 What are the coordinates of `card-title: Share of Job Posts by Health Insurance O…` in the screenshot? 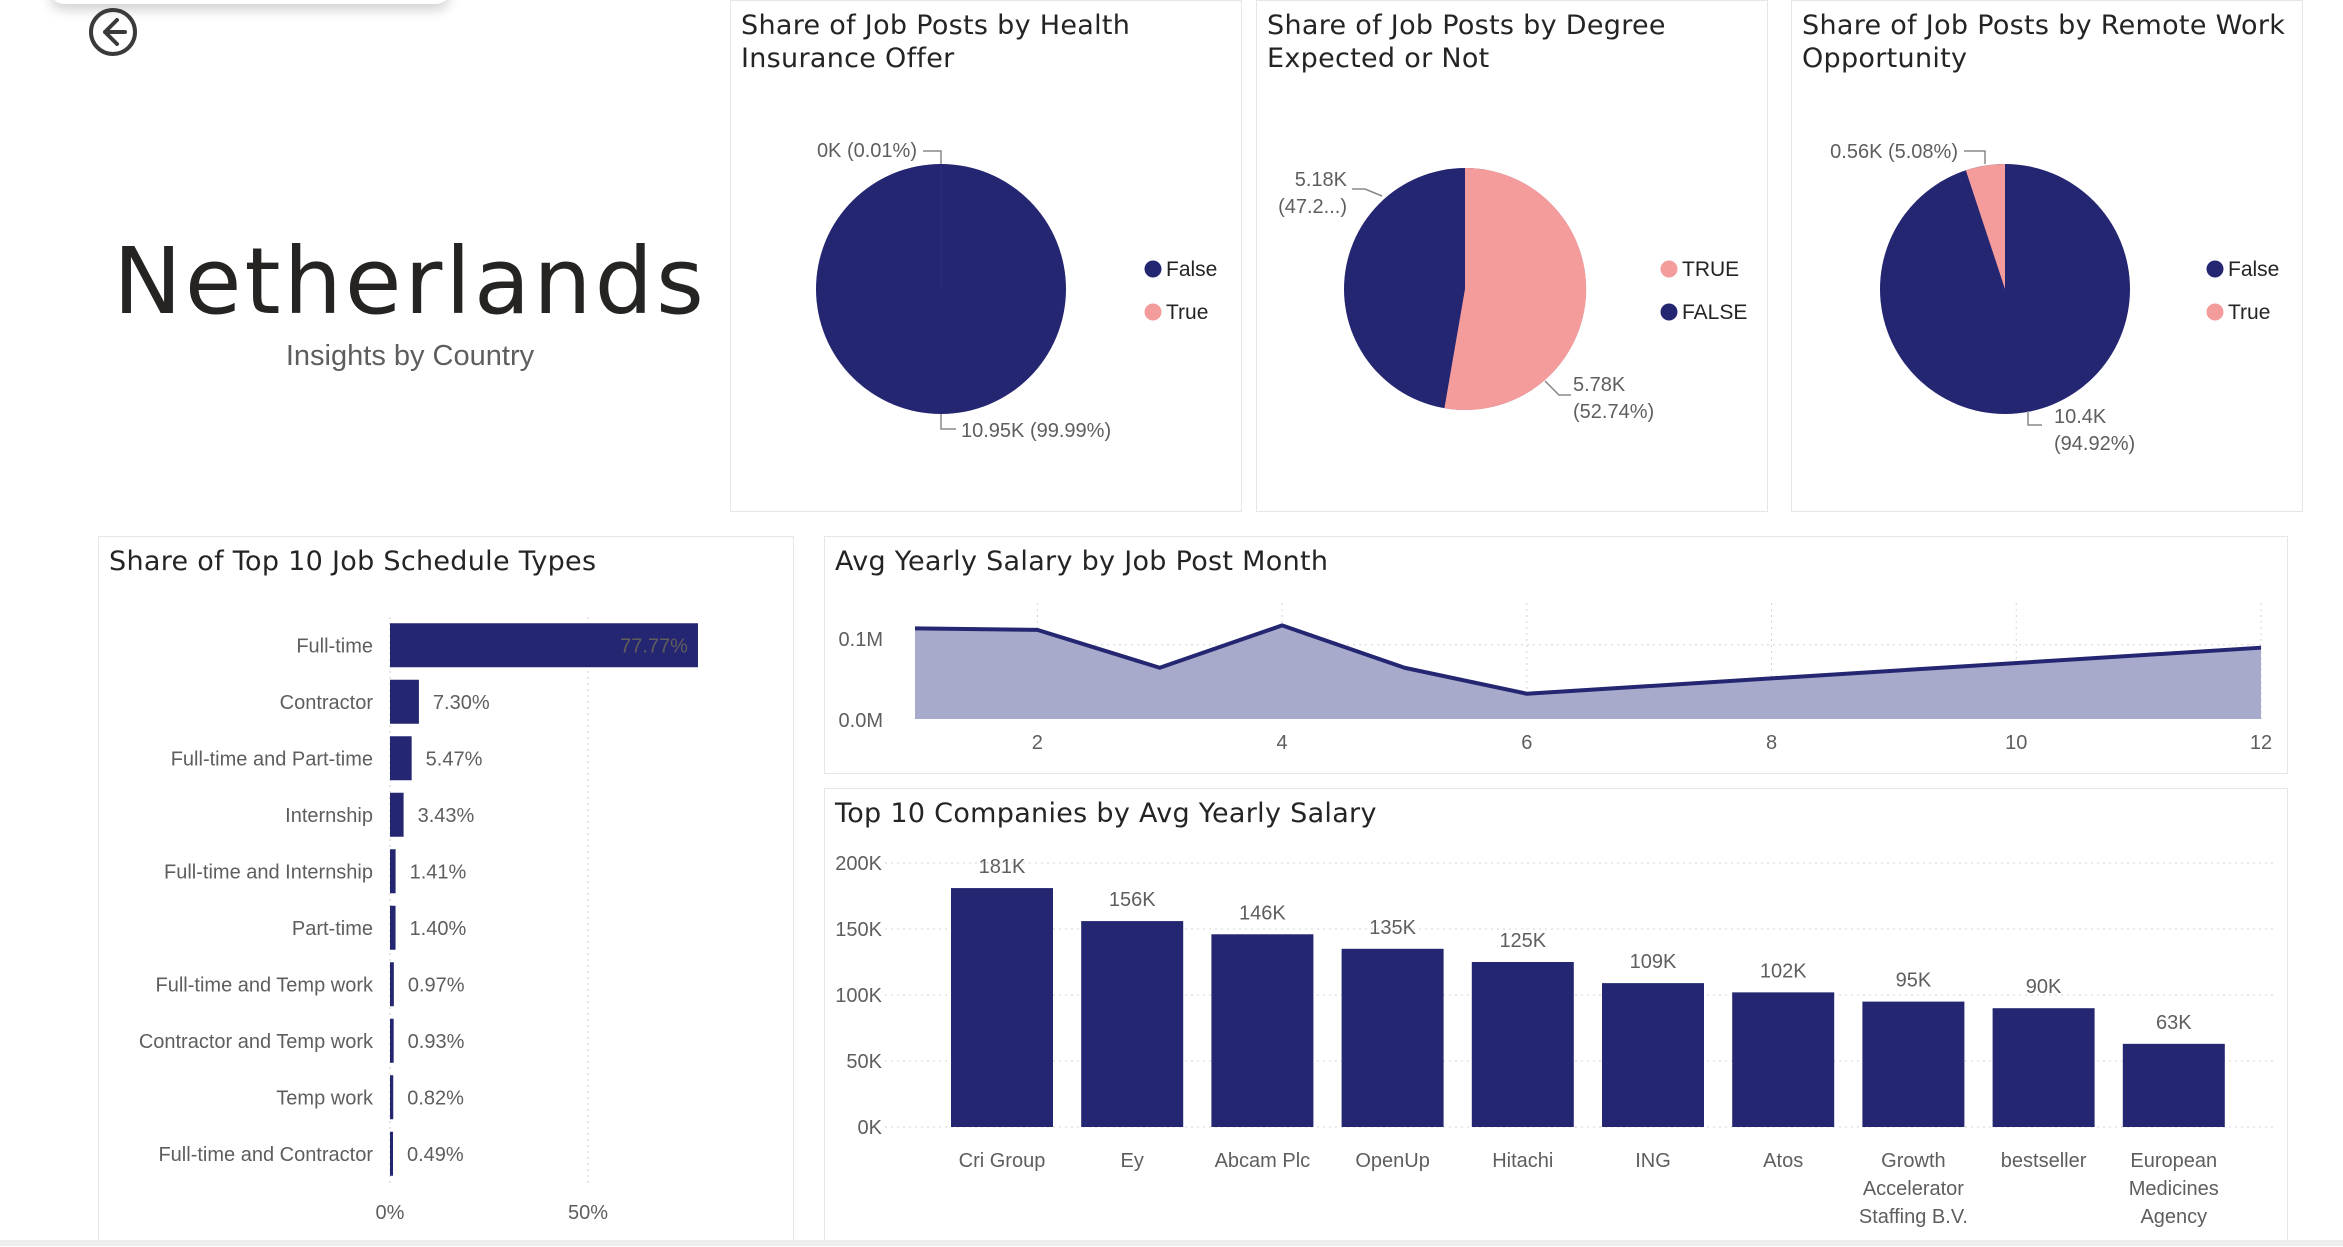 It's located at (936, 42).